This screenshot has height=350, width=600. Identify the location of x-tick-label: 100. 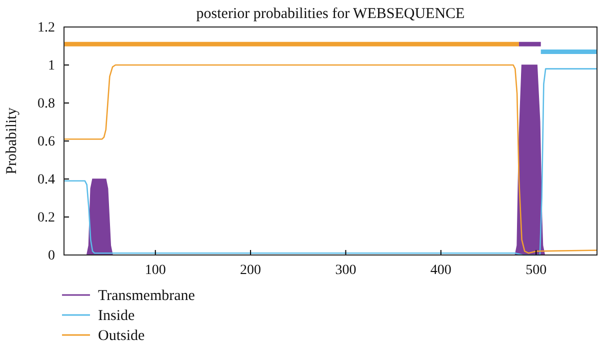
(155, 270).